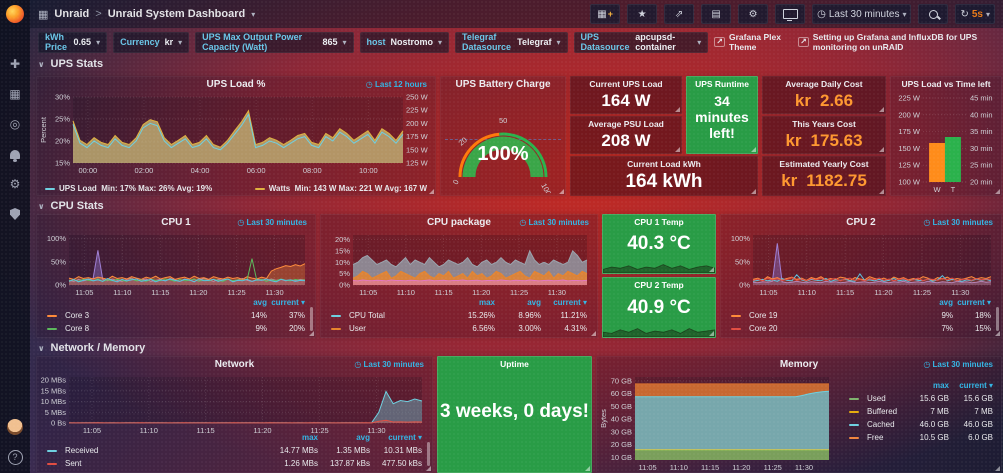 The width and height of the screenshot is (1003, 473). What do you see at coordinates (861, 264) in the screenshot?
I see `cpu2-chart: 0% 50% 100% 11:05 11:10 11:15 11:20 11:25 11:30` at bounding box center [861, 264].